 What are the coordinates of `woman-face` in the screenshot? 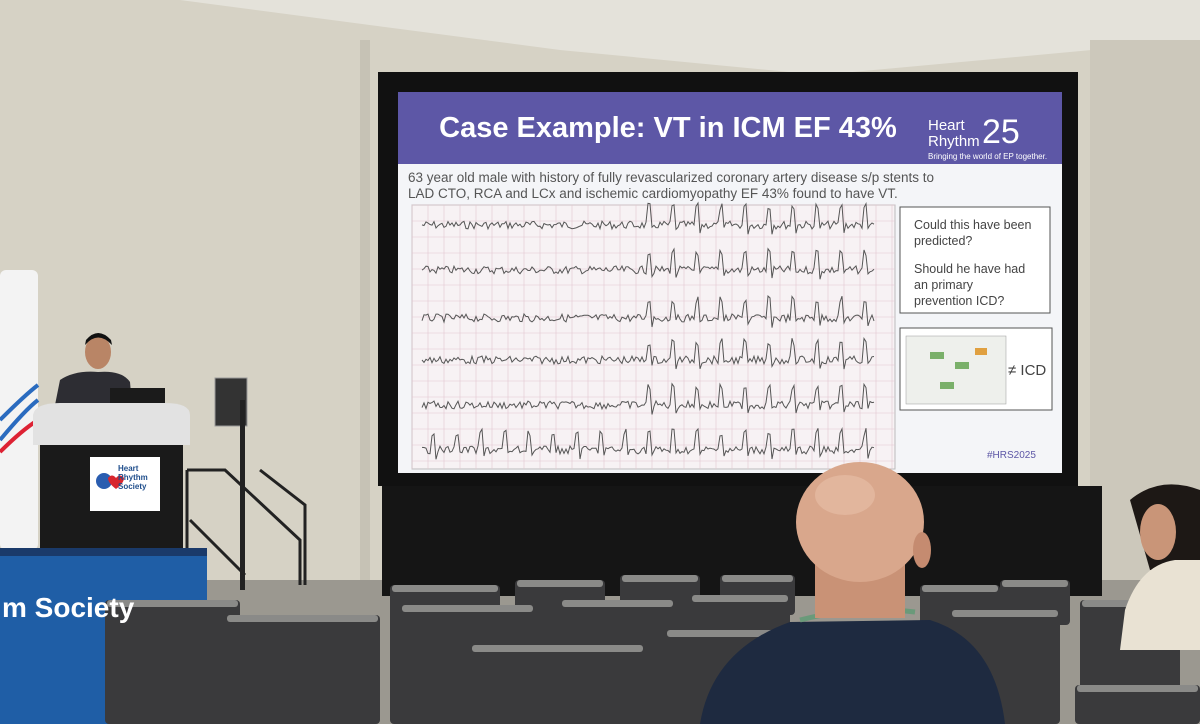 It's located at (1158, 532).